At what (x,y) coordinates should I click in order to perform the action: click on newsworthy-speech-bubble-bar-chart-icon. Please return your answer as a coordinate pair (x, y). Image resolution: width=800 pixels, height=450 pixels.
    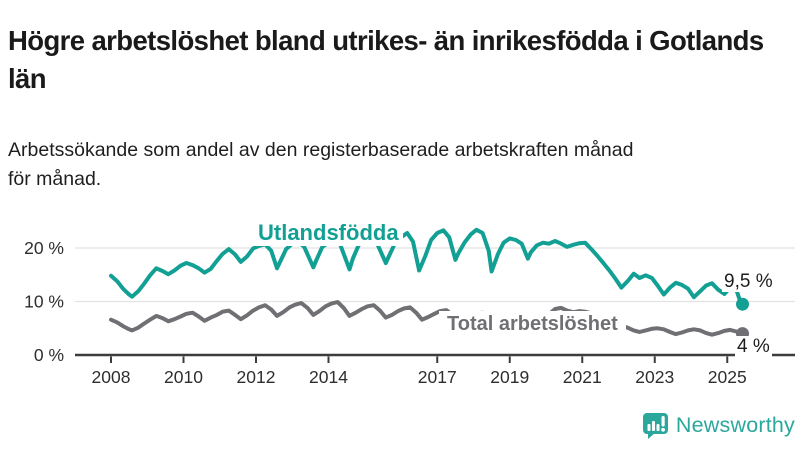
    Looking at the image, I should click on (655, 426).